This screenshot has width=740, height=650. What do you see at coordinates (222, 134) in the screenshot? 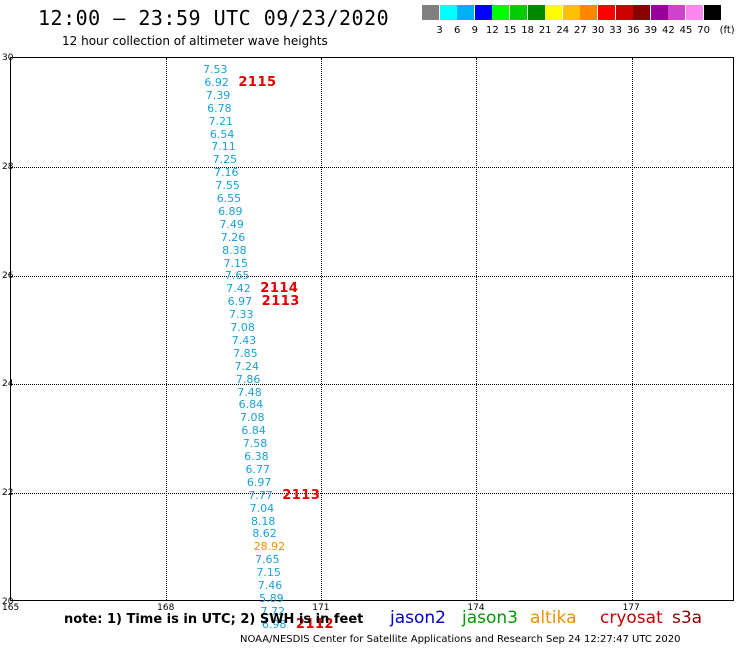
I see `wave-height-label: 6.54` at bounding box center [222, 134].